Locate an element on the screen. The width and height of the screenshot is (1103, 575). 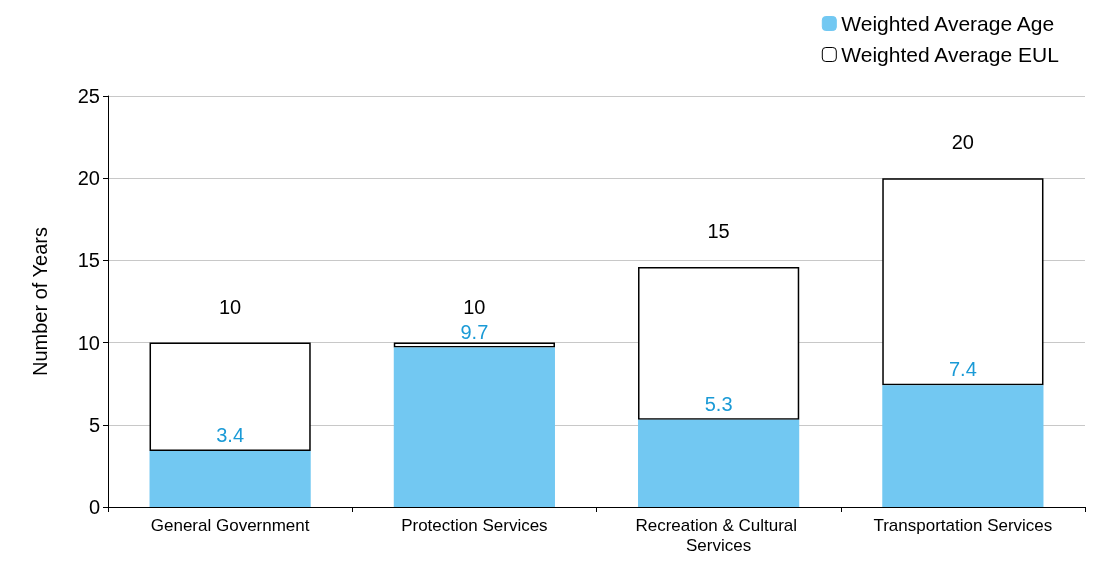
y-tick-label: 10 is located at coordinates (88, 342).